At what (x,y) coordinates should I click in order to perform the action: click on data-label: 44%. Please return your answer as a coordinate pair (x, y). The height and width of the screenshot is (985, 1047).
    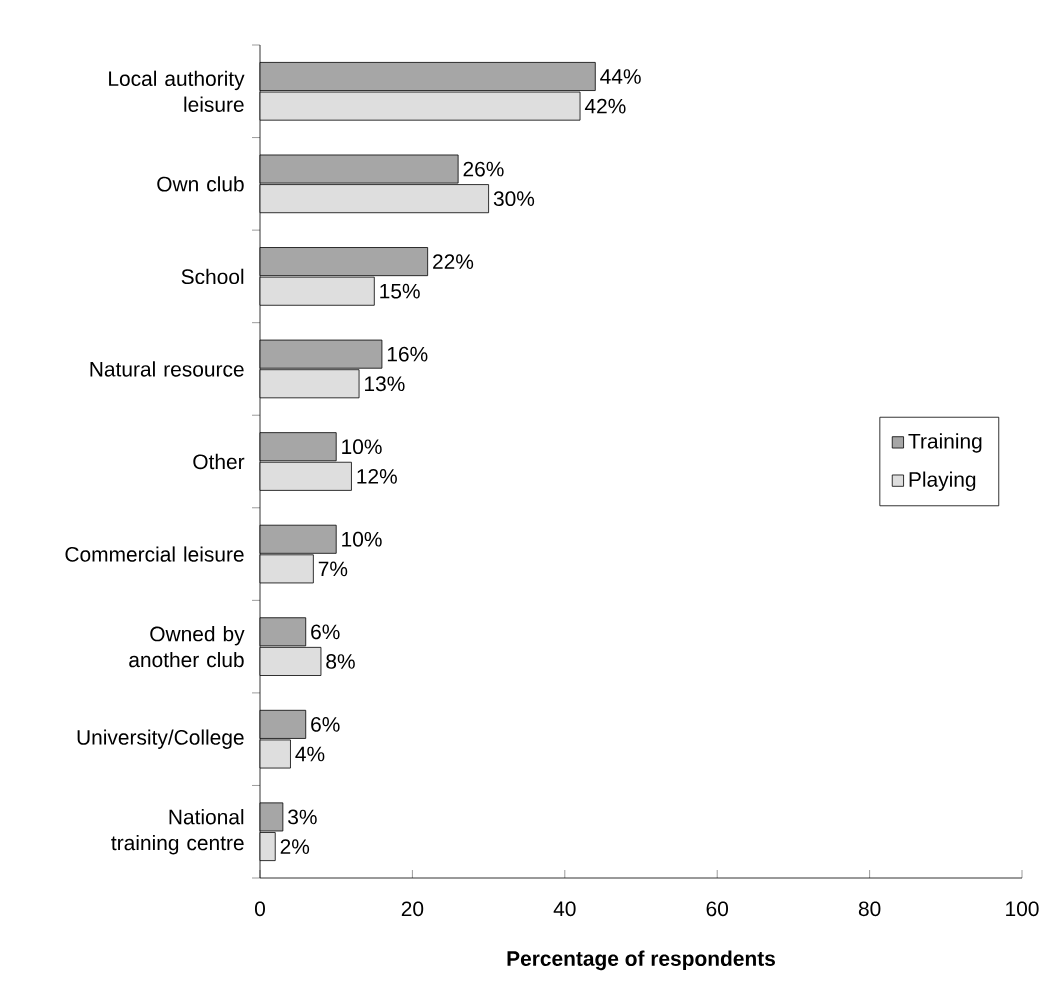
    Looking at the image, I should click on (620, 76).